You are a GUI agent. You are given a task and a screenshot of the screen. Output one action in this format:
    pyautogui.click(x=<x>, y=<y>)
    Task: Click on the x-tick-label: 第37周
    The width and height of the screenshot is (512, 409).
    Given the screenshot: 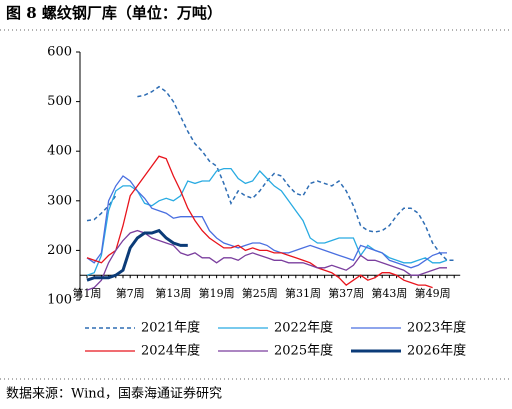 What is the action you would take?
    pyautogui.click(x=346, y=293)
    